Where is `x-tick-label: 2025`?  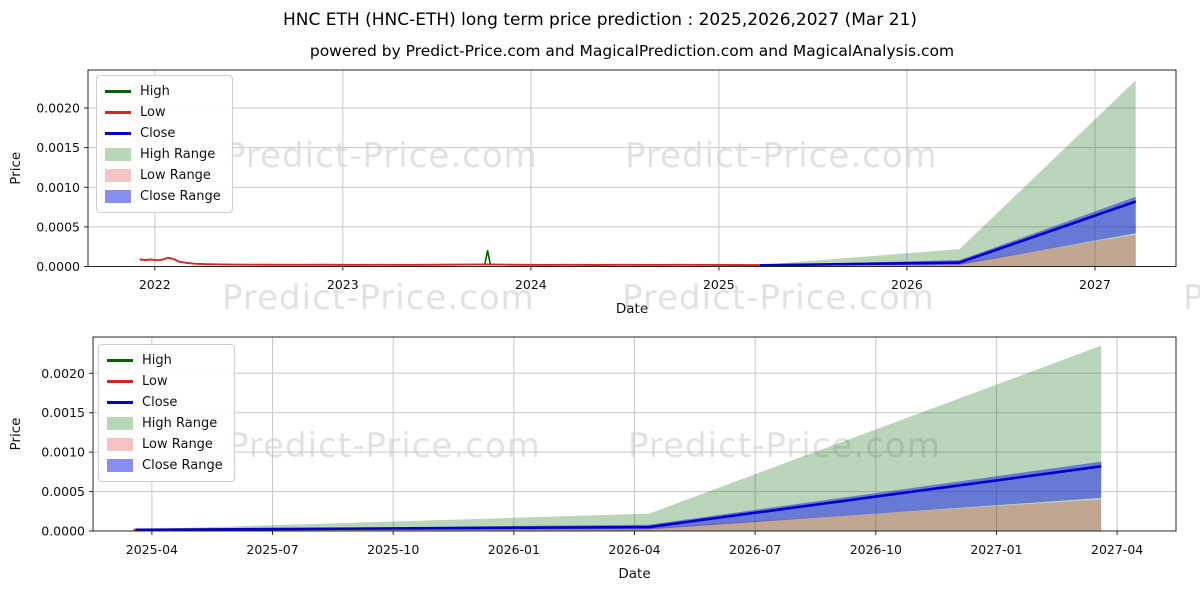 x-tick-label: 2025 is located at coordinates (719, 284).